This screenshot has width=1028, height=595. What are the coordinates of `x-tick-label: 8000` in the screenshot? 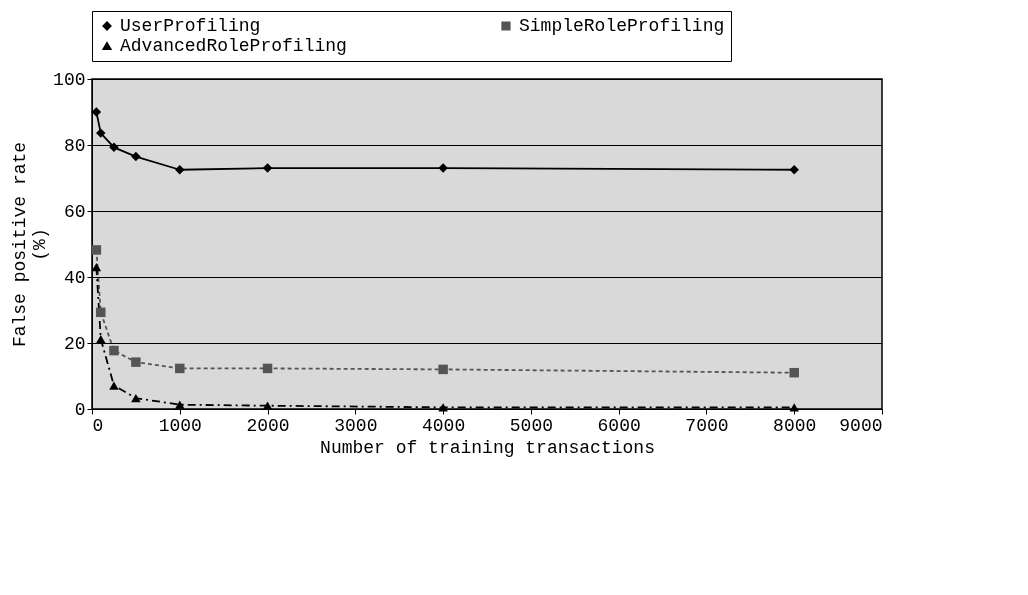 It's located at (795, 425).